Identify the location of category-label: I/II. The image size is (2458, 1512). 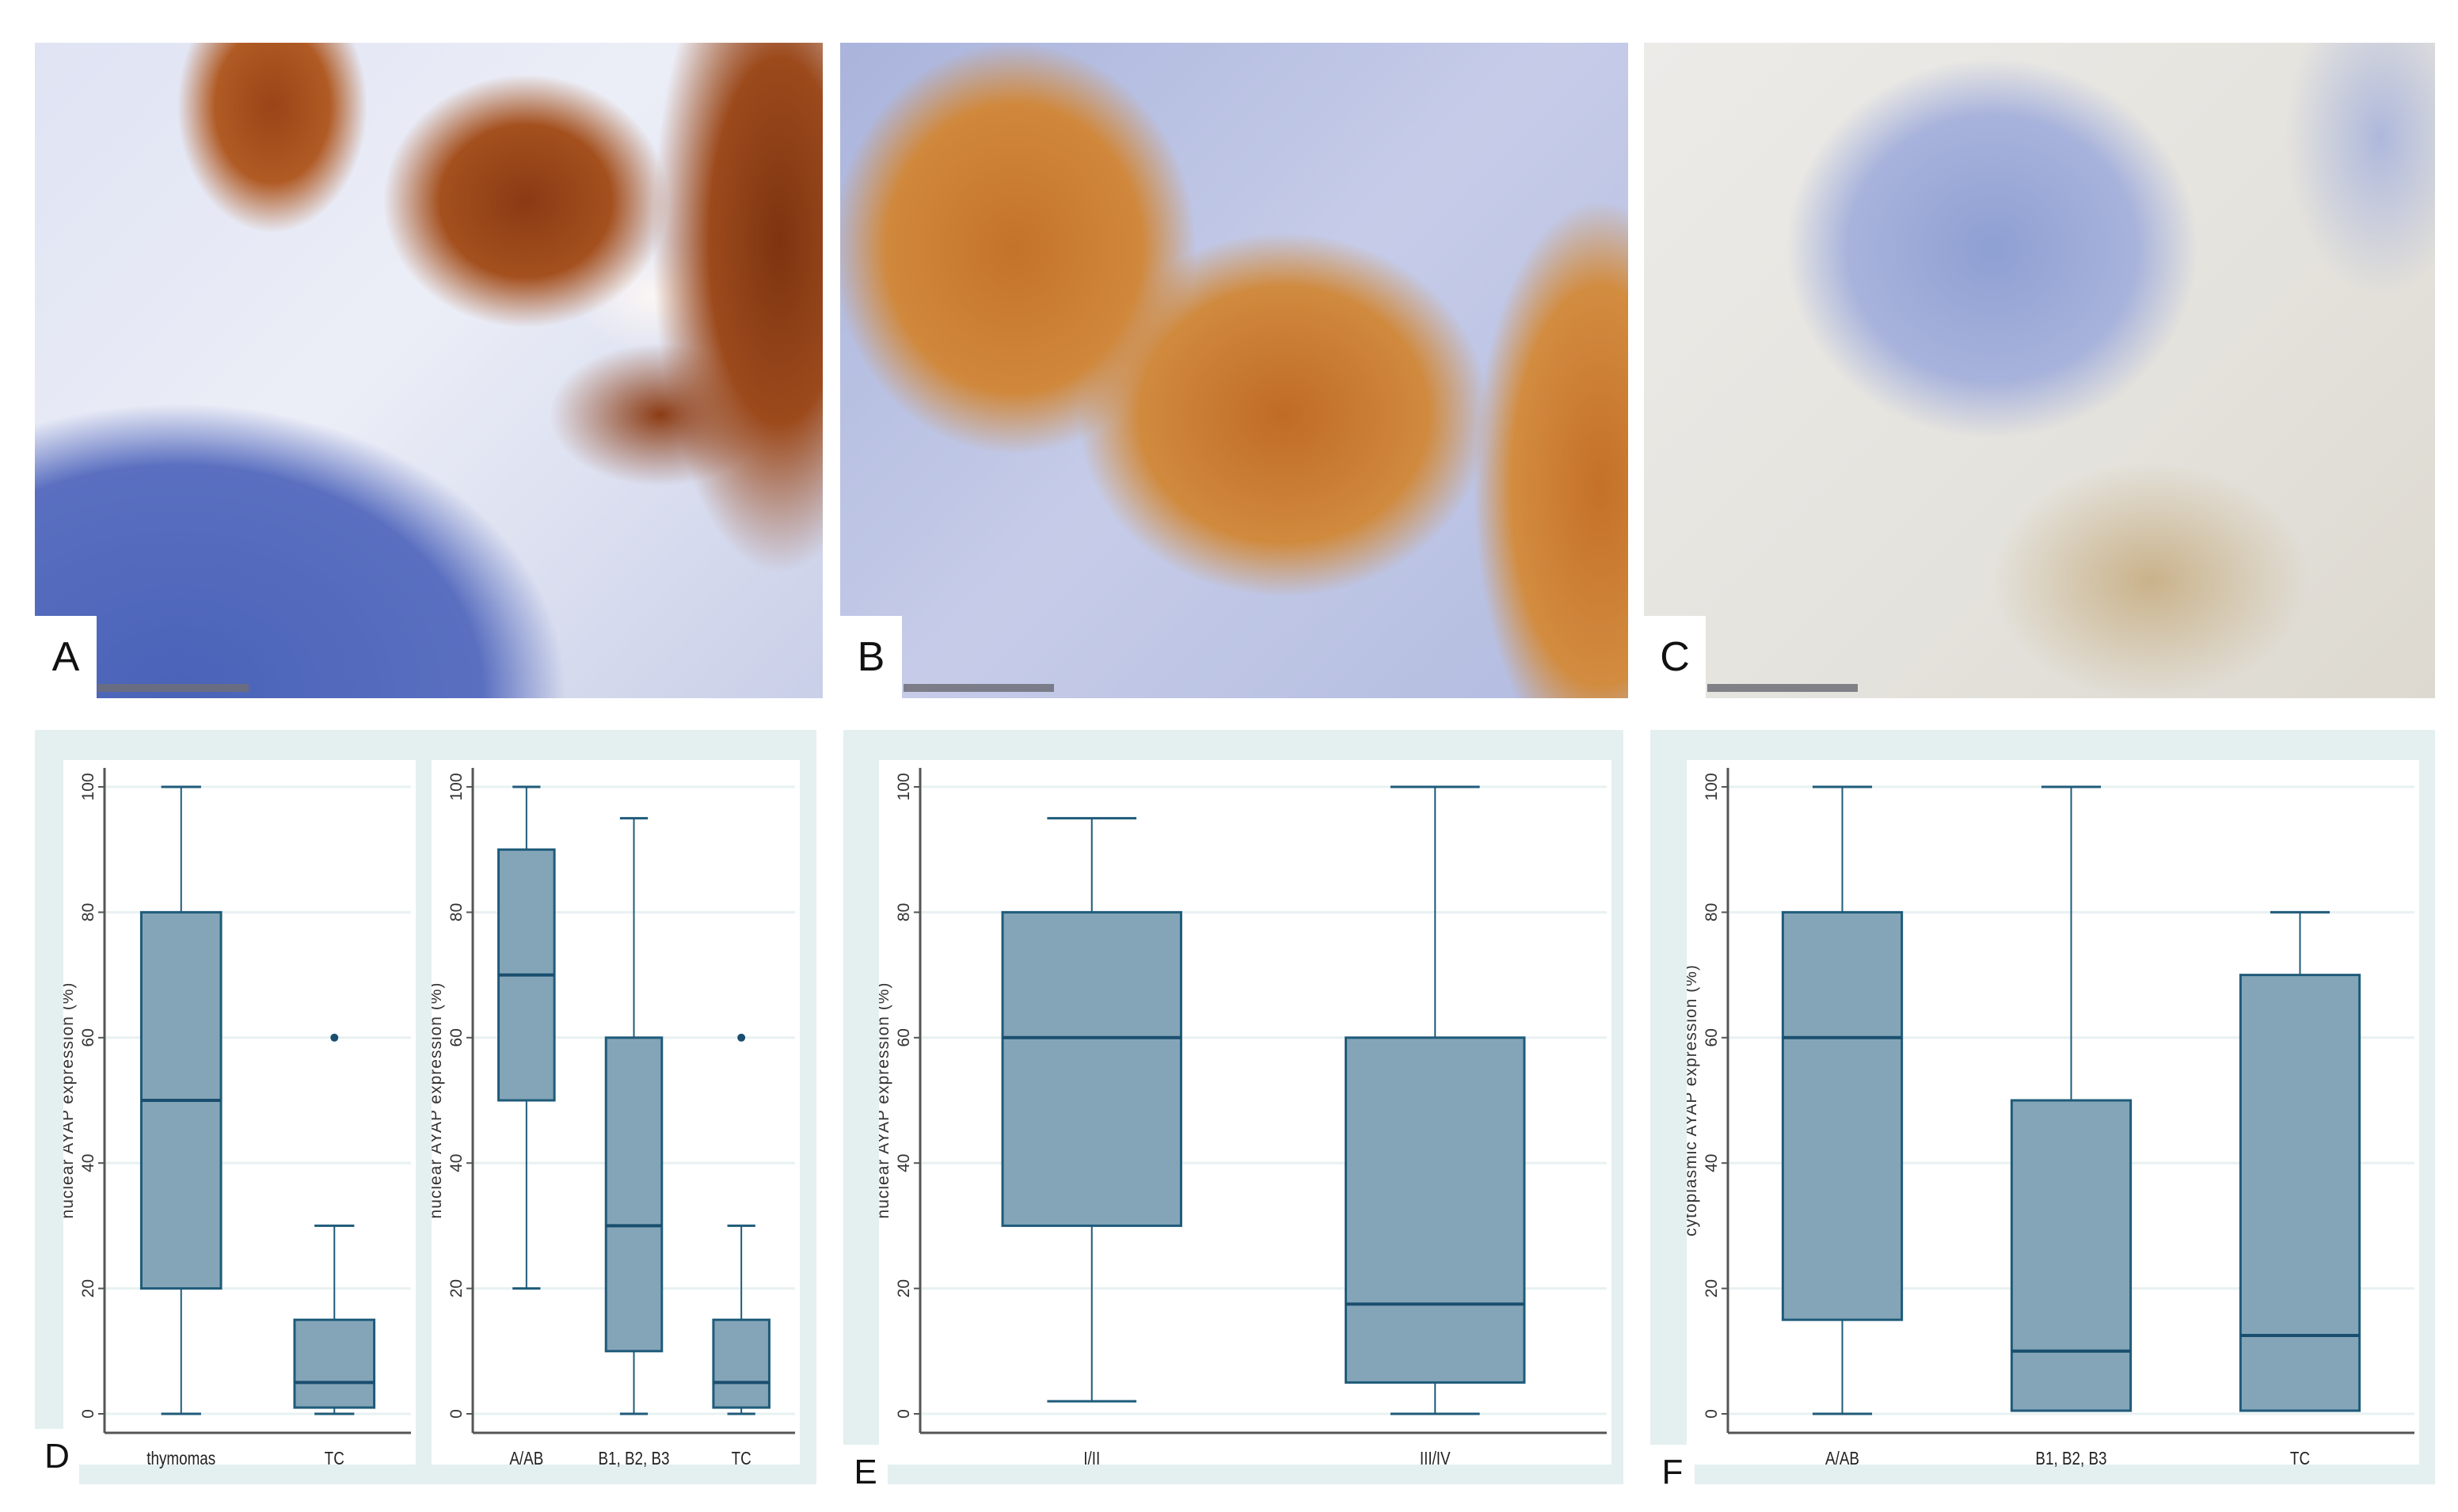
(1091, 1458).